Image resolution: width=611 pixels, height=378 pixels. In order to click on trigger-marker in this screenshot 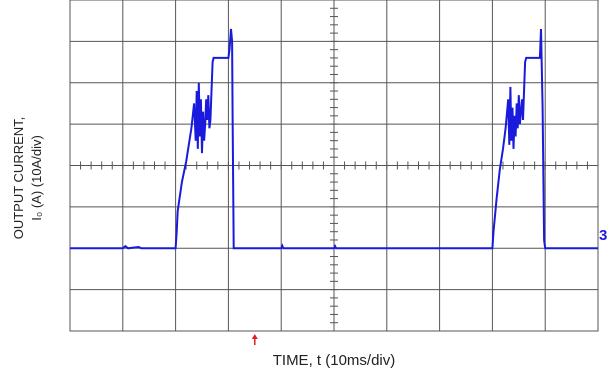, I will do `click(254, 339)`.